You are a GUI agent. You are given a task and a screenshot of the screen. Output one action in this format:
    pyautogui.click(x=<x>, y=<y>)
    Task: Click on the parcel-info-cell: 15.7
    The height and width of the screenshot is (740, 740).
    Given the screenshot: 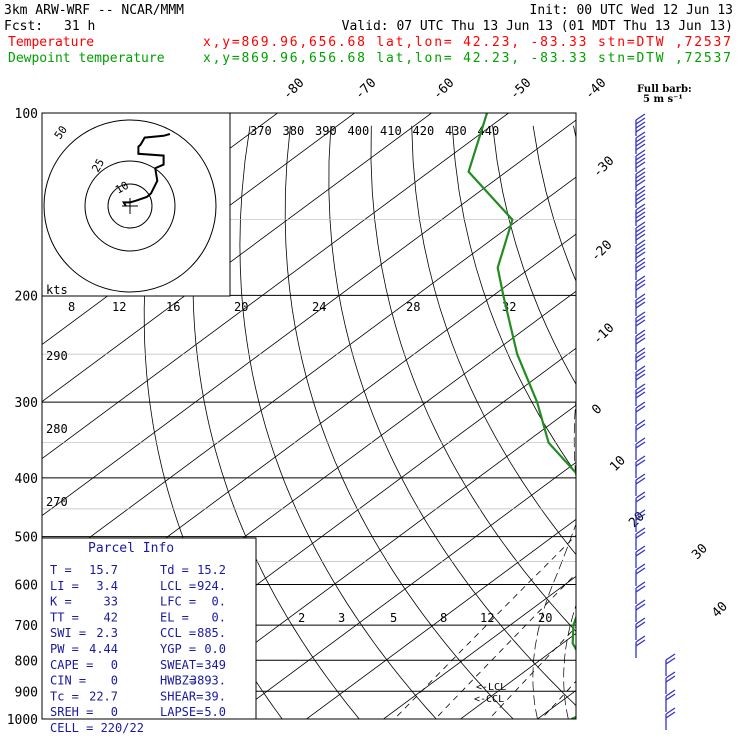 What is the action you would take?
    pyautogui.click(x=103, y=570)
    